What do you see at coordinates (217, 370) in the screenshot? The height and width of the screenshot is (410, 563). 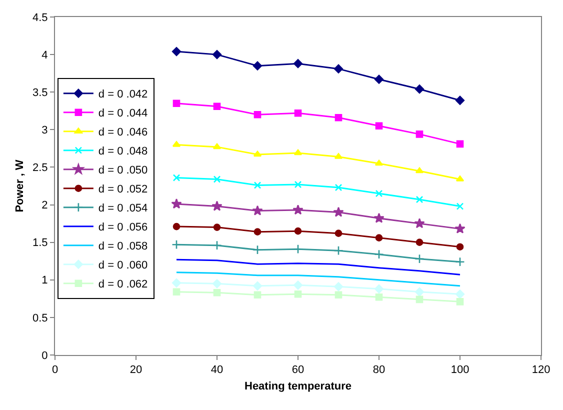 I see `x-tick-label: 40` at bounding box center [217, 370].